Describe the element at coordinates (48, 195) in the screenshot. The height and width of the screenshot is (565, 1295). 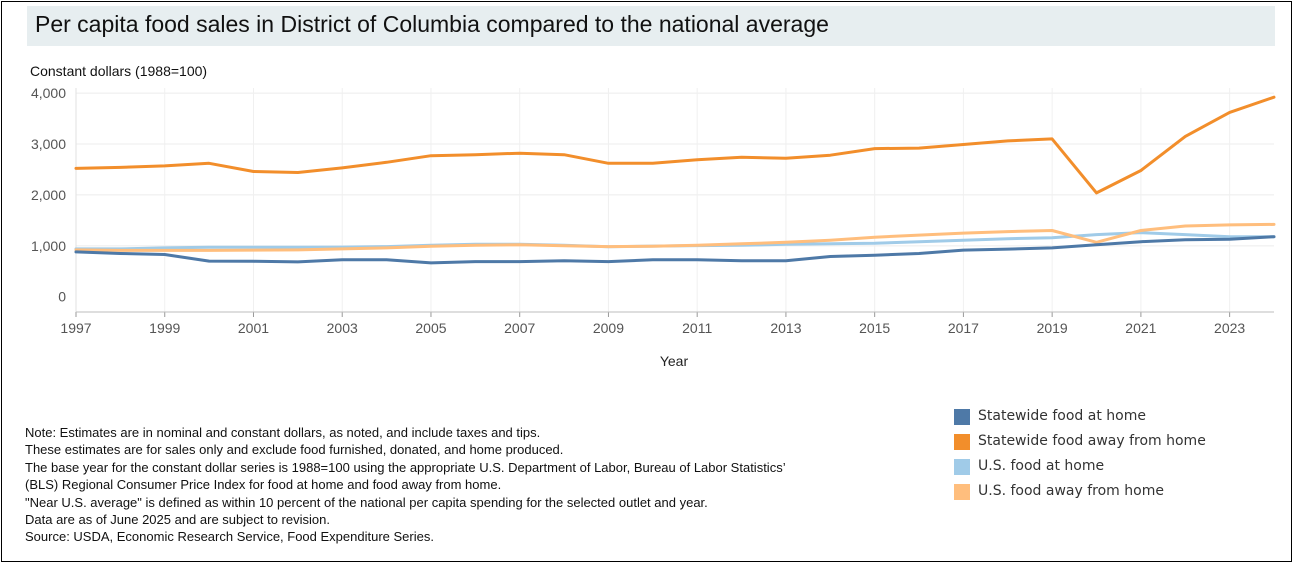
I see `y-tick-label: 2,000` at that location.